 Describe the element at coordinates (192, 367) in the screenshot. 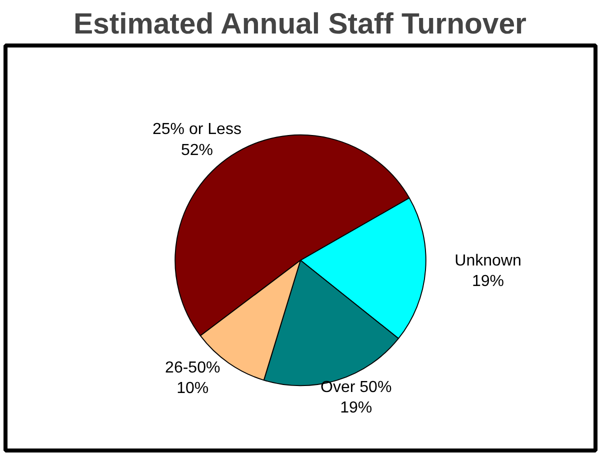

I see `slice-label: 26-50%` at that location.